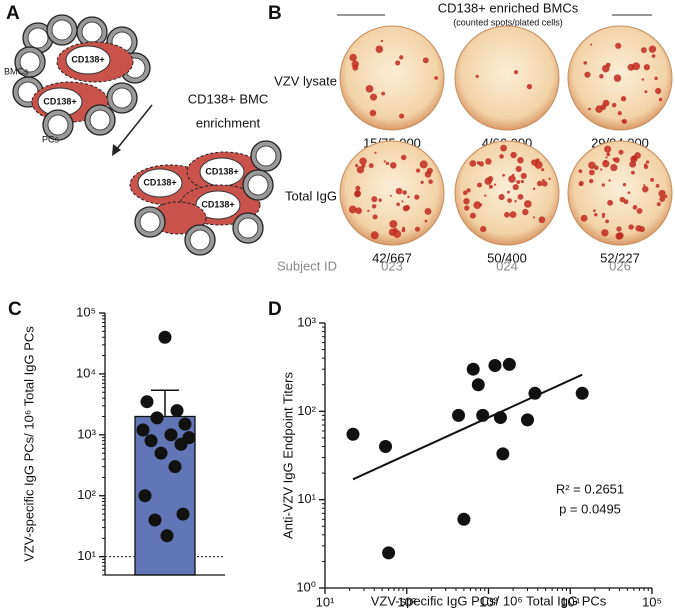  What do you see at coordinates (570, 601) in the screenshot?
I see `x-tick-label: 10⁴` at bounding box center [570, 601].